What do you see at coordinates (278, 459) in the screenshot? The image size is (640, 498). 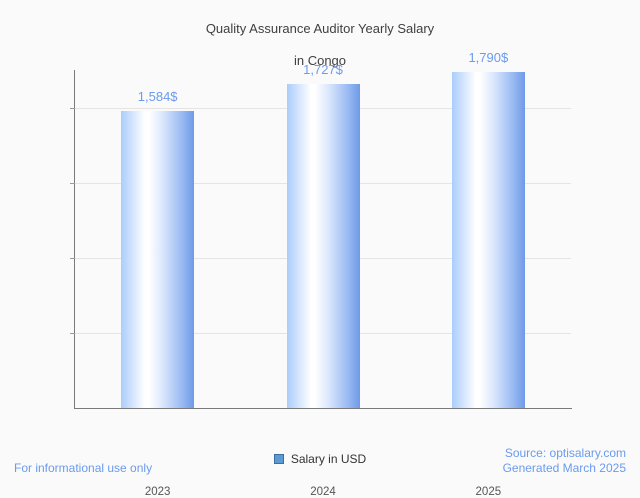 I see `legend-swatch-icon` at bounding box center [278, 459].